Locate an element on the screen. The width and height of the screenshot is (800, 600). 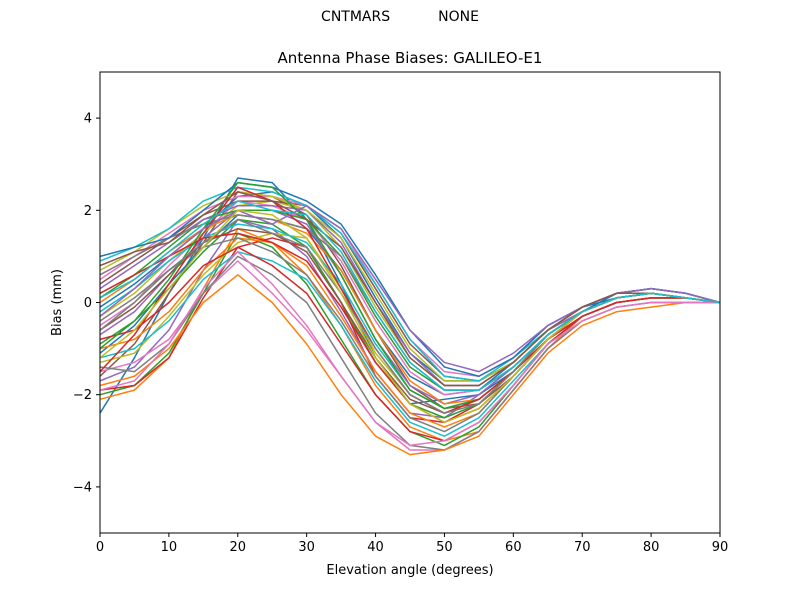
y-axis: −4 −2 0 2 4 is located at coordinates (86, 303).